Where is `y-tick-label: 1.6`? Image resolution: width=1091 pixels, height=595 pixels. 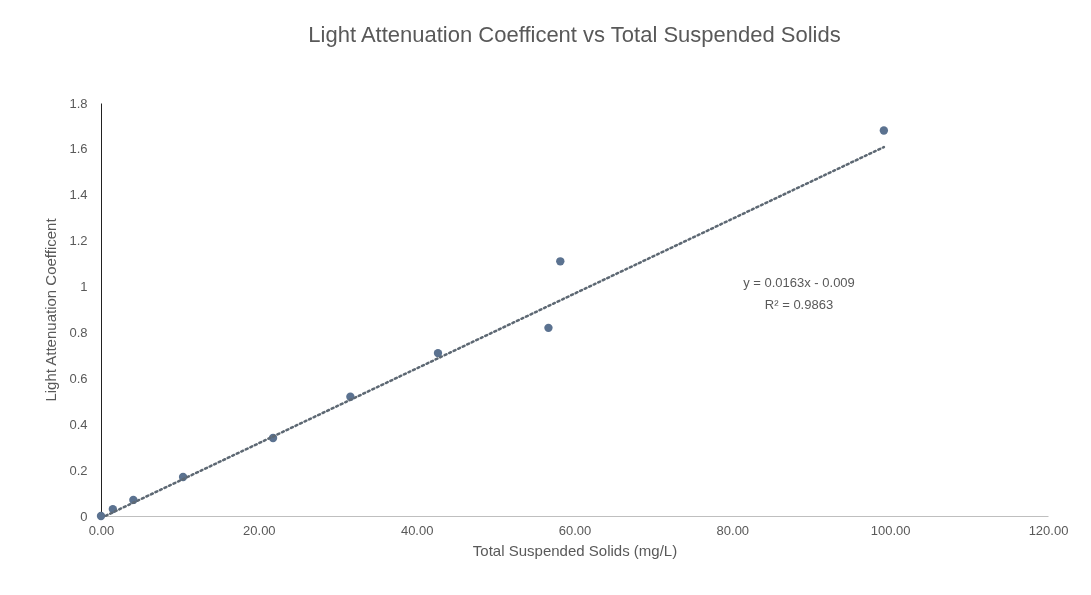 y-tick-label: 1.6 is located at coordinates (78, 149).